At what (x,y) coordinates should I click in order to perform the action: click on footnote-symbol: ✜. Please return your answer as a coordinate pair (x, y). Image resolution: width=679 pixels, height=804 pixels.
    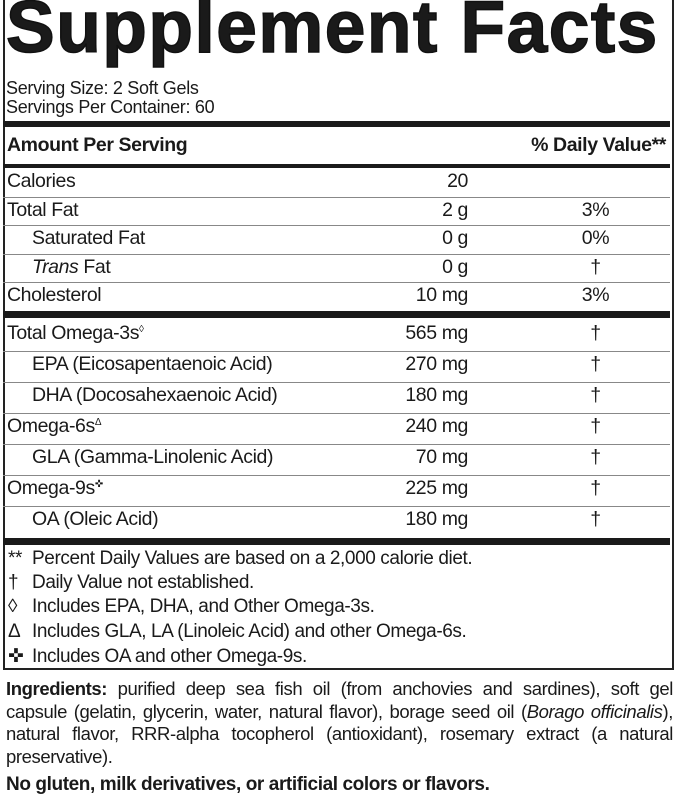
    Looking at the image, I should click on (16, 656).